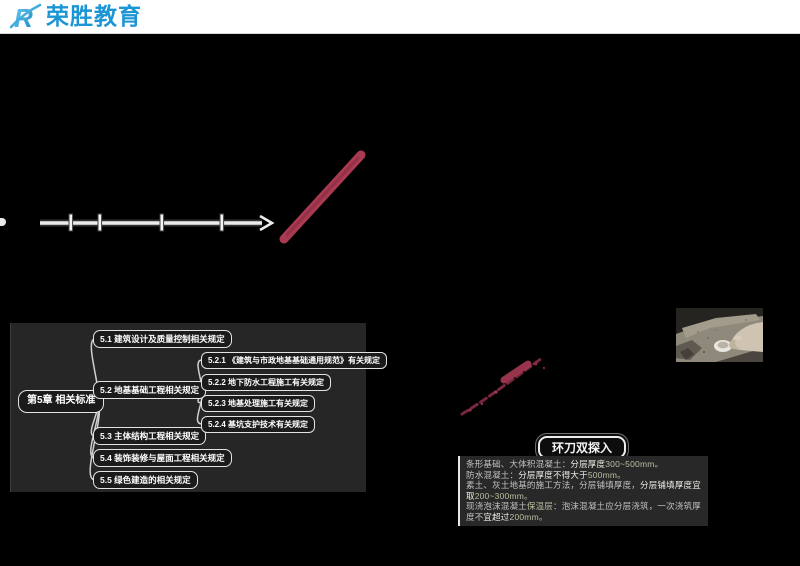 Image resolution: width=800 pixels, height=566 pixels. Describe the element at coordinates (94, 16) in the screenshot. I see `logo-text: 荣胜教育` at that location.